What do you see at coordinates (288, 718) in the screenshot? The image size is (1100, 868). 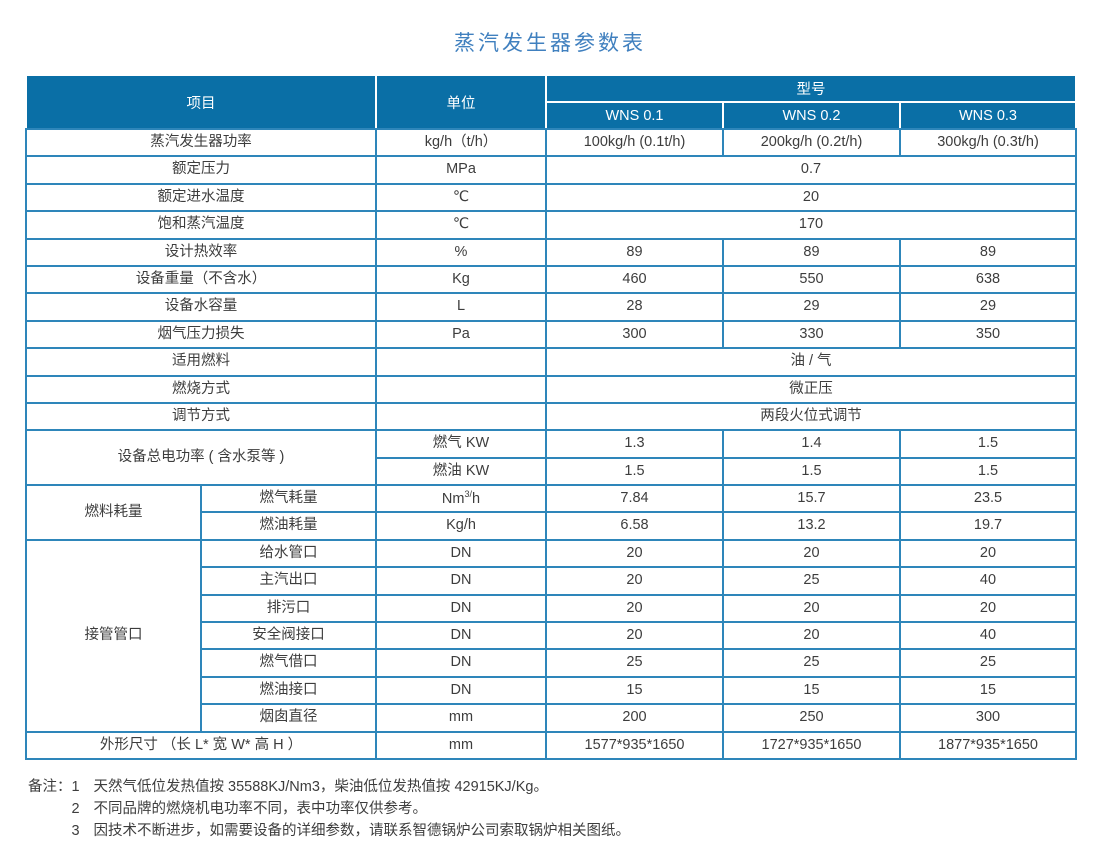 I see `sub-item-cell: 烟囱直径` at bounding box center [288, 718].